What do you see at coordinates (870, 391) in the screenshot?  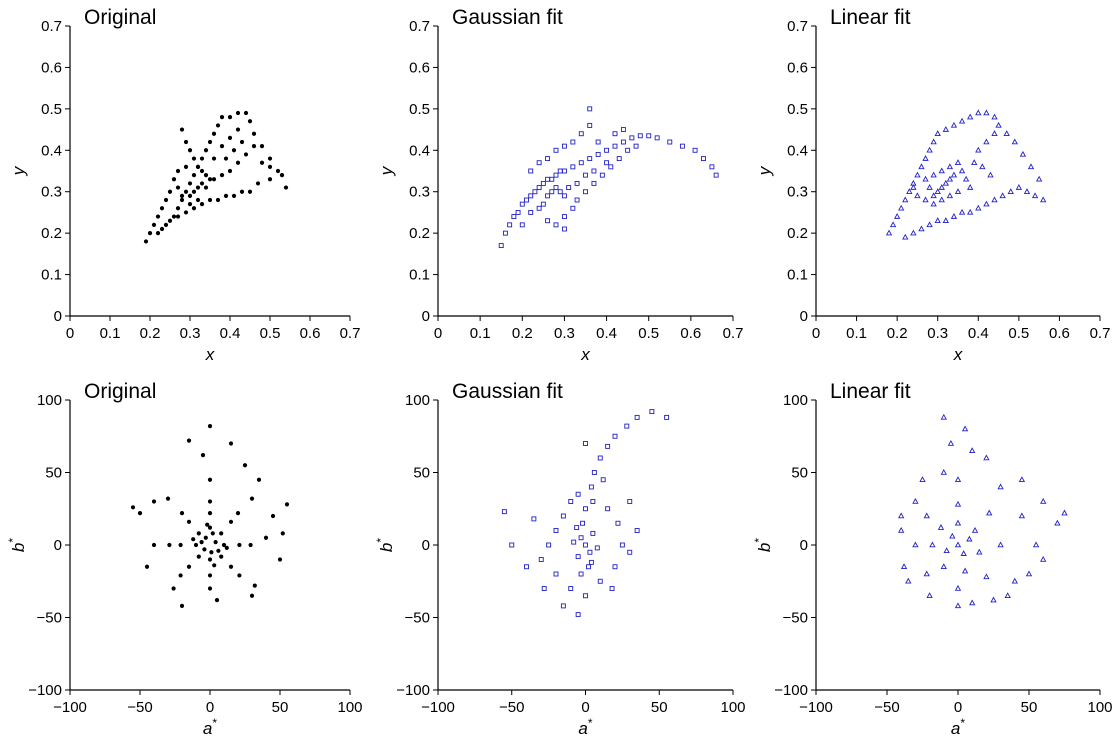 I see `chart-title: Linear fit` at bounding box center [870, 391].